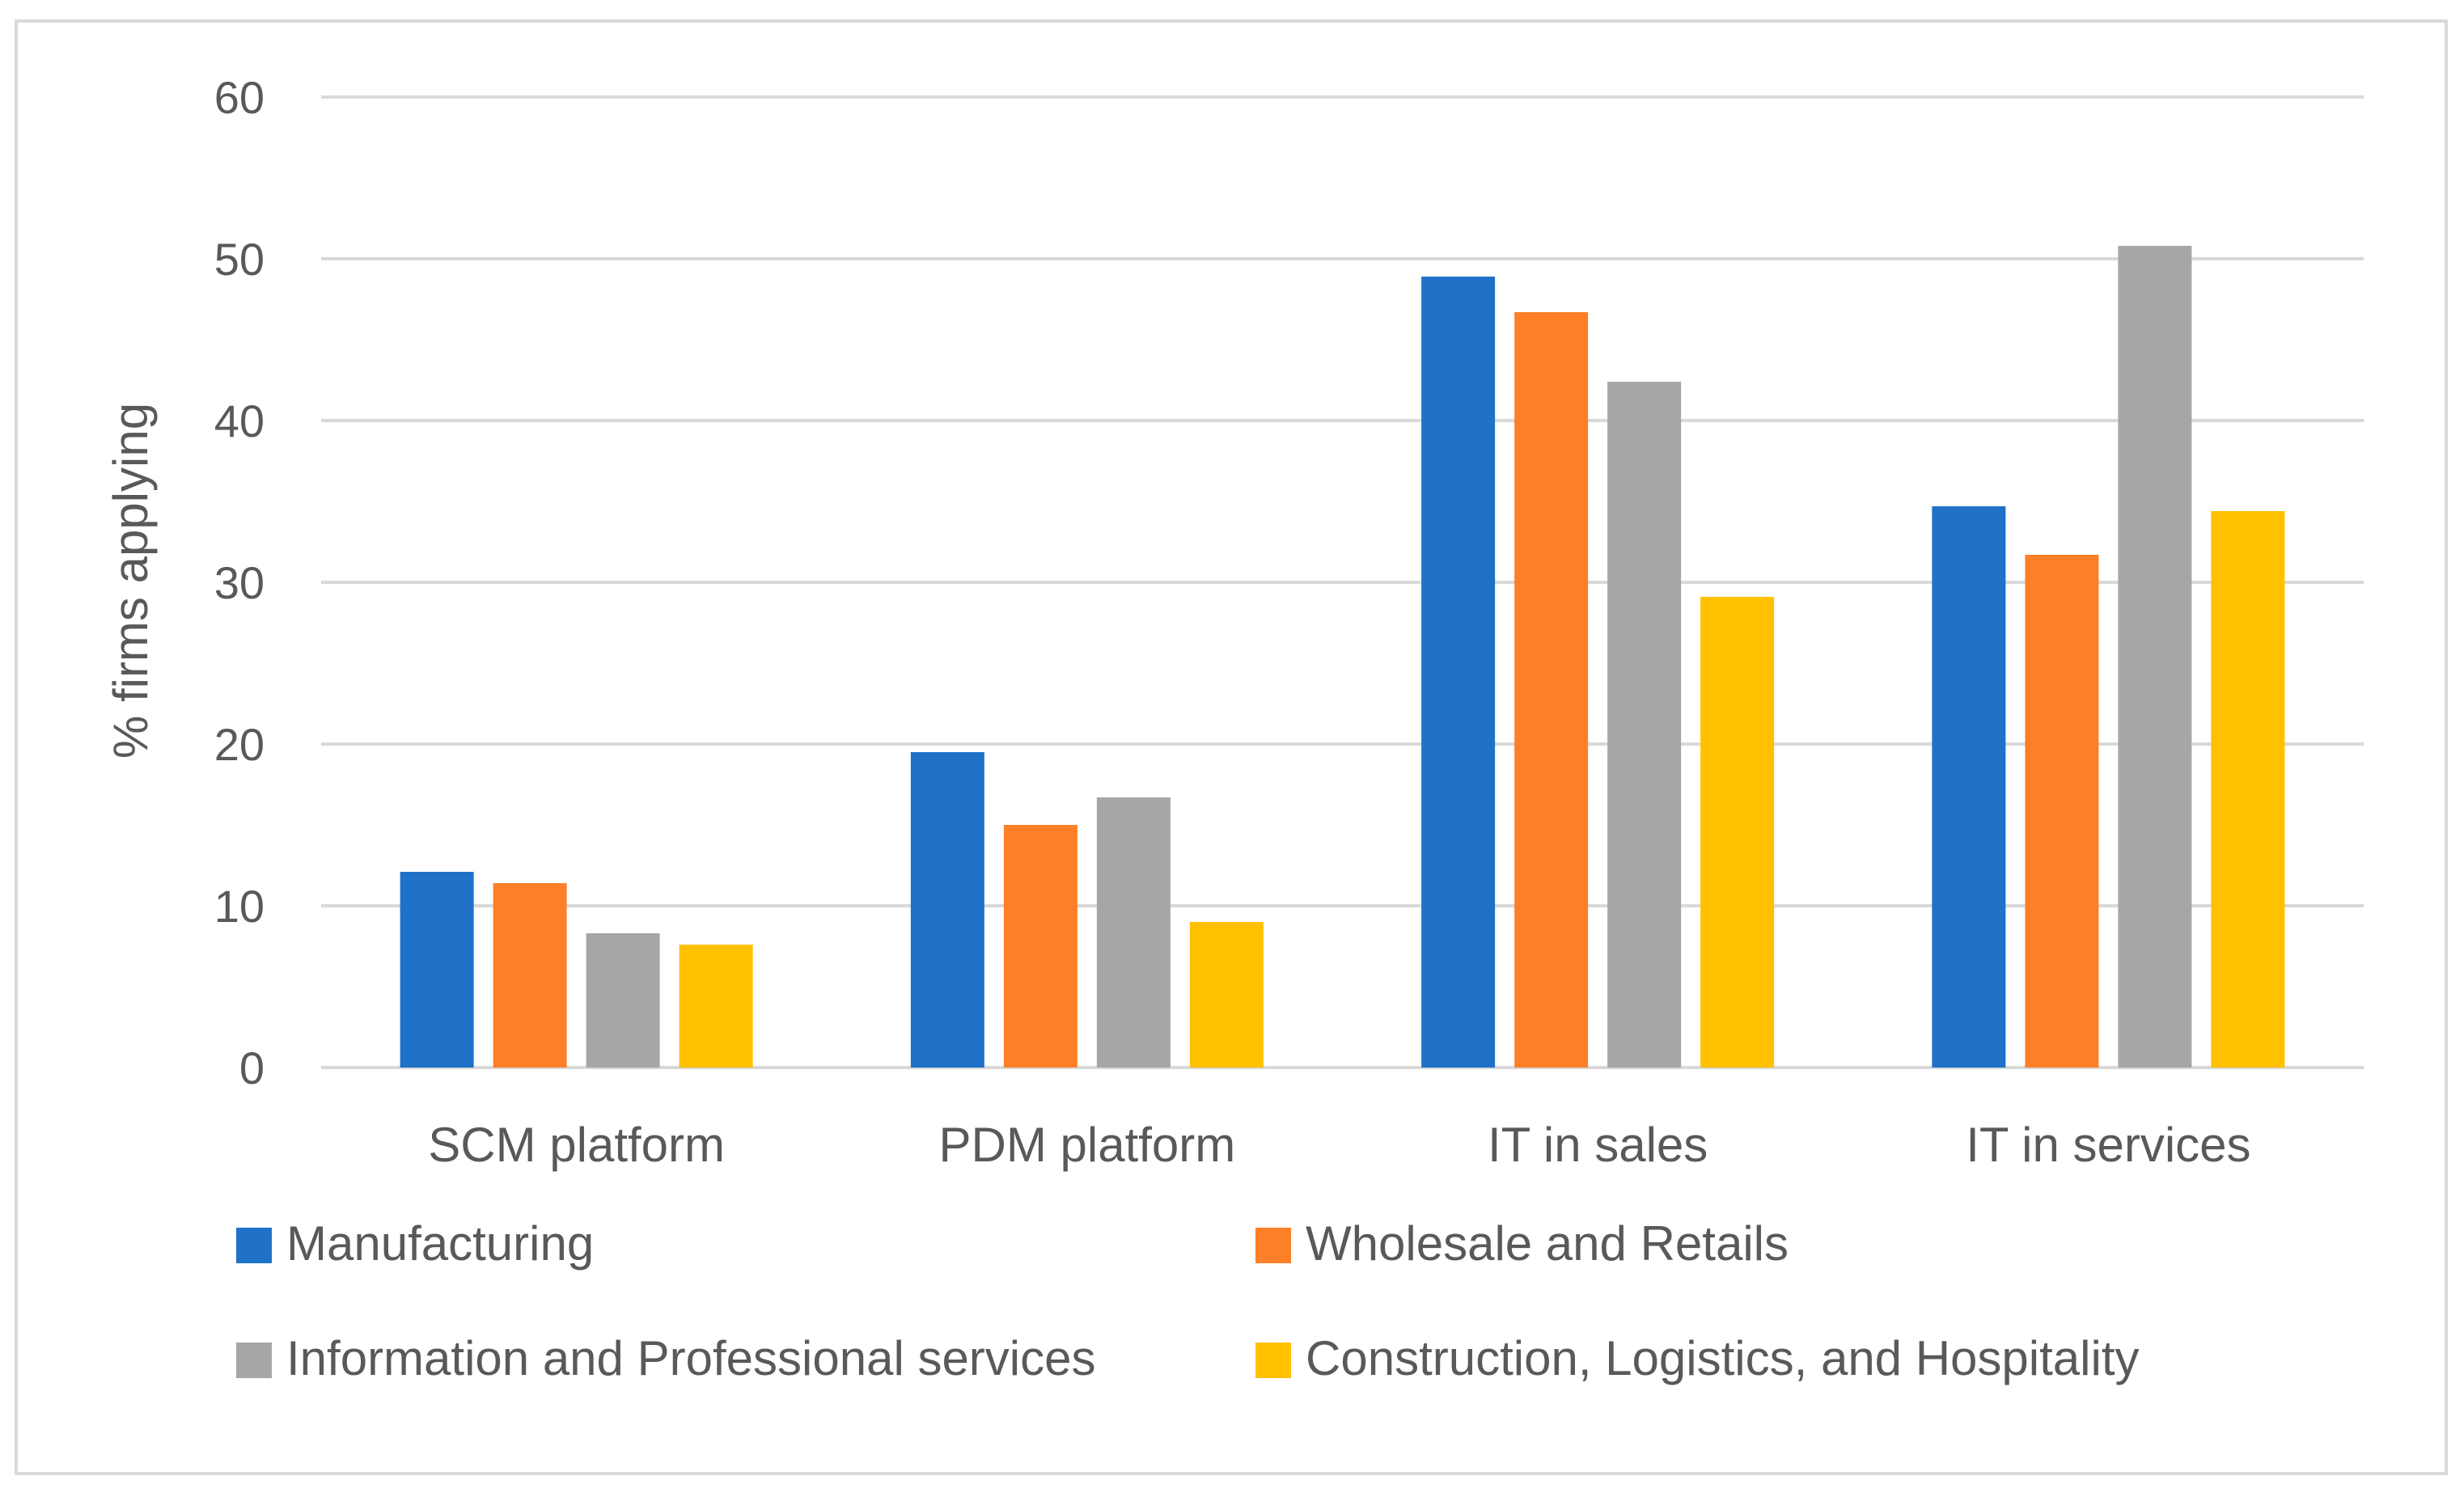 The height and width of the screenshot is (1497, 2464). What do you see at coordinates (239, 97) in the screenshot?
I see `y-tick-label-60: 60` at bounding box center [239, 97].